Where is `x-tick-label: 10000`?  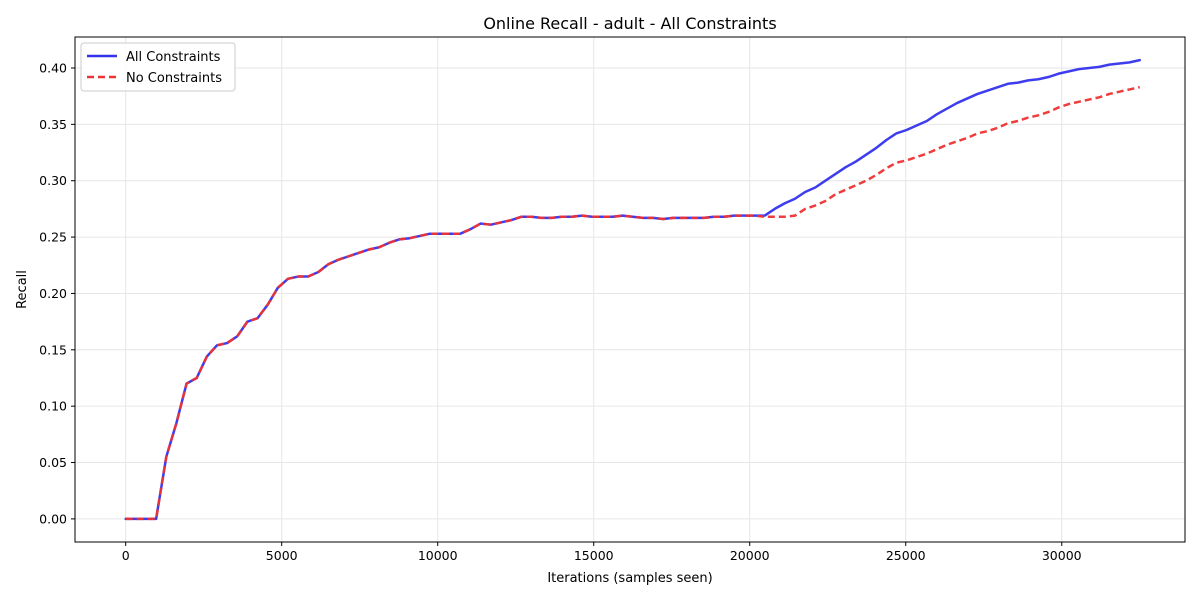 x-tick-label: 10000 is located at coordinates (438, 555).